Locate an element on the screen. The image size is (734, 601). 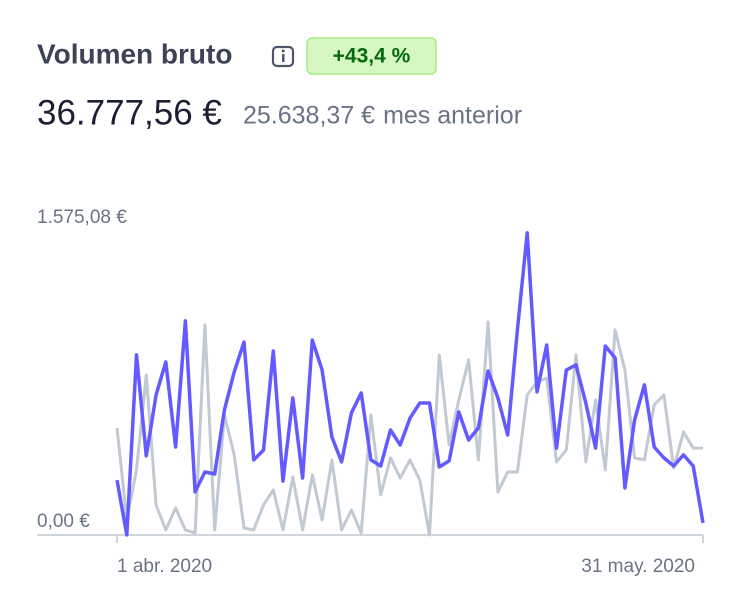
title: Volumen bruto is located at coordinates (134, 53).